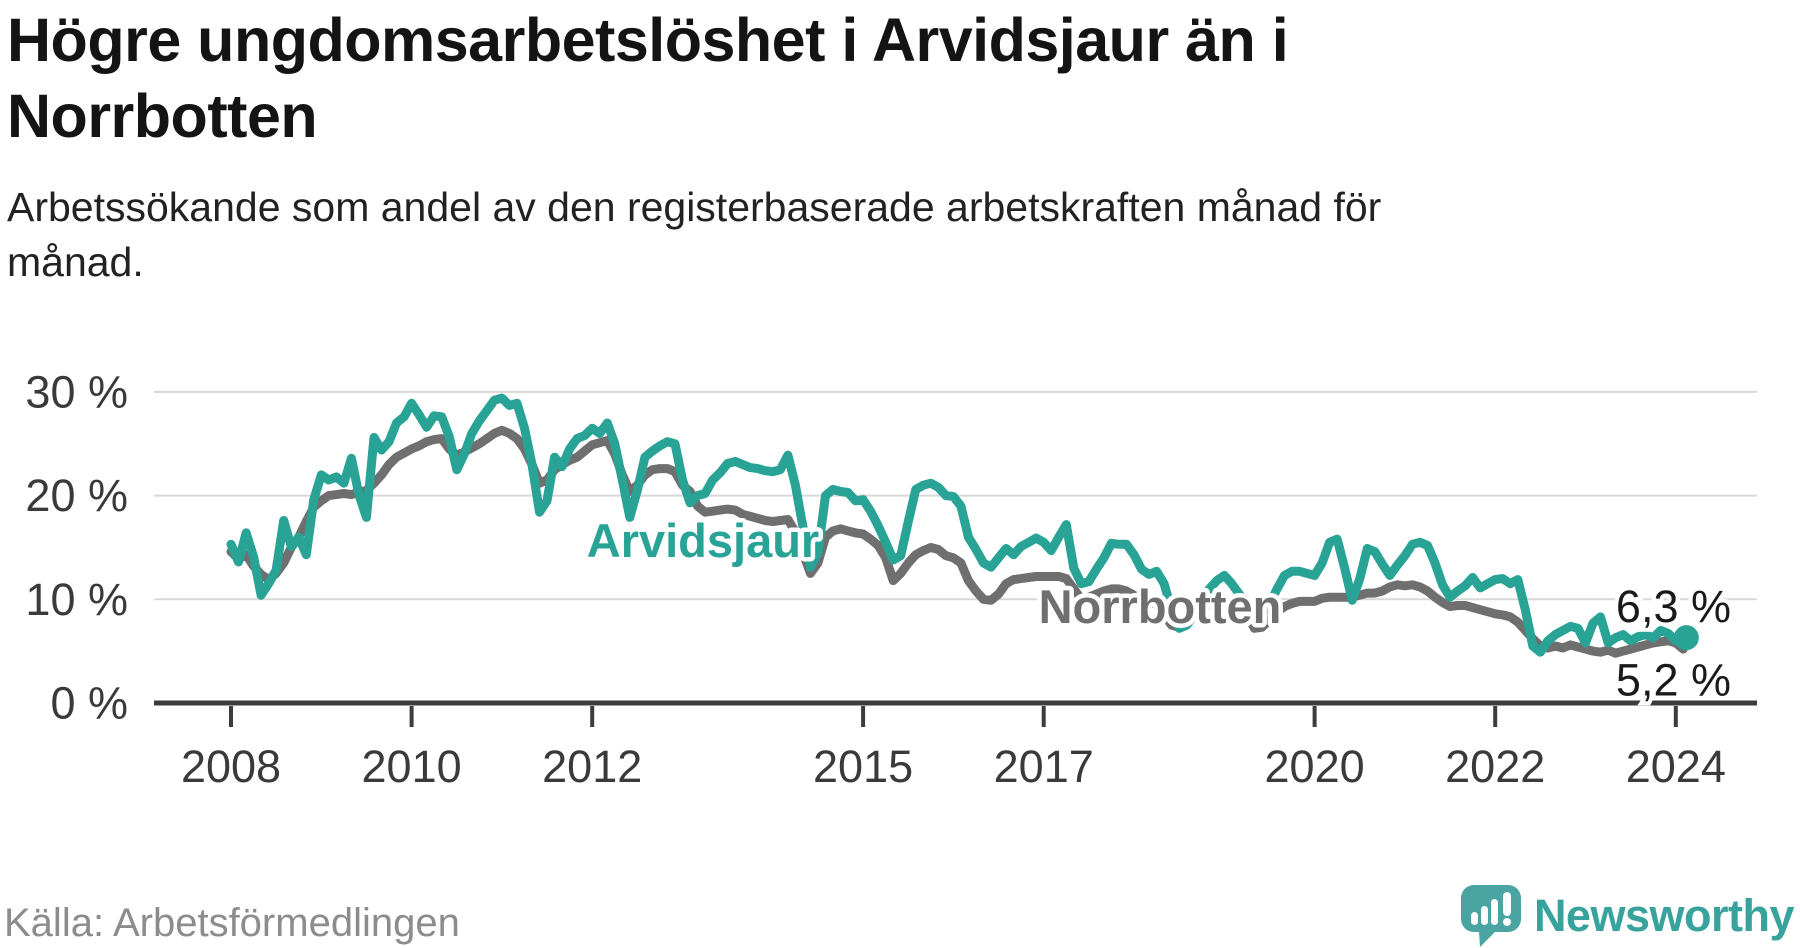 This screenshot has width=1800, height=948. Describe the element at coordinates (232, 923) in the screenshot. I see `source-note: Källa: Arbetsförmedlingen` at that location.